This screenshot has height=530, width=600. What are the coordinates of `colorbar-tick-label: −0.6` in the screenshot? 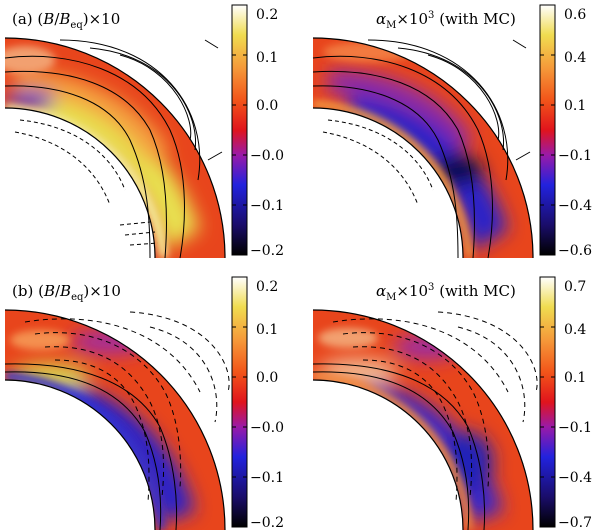 It's located at (575, 251).